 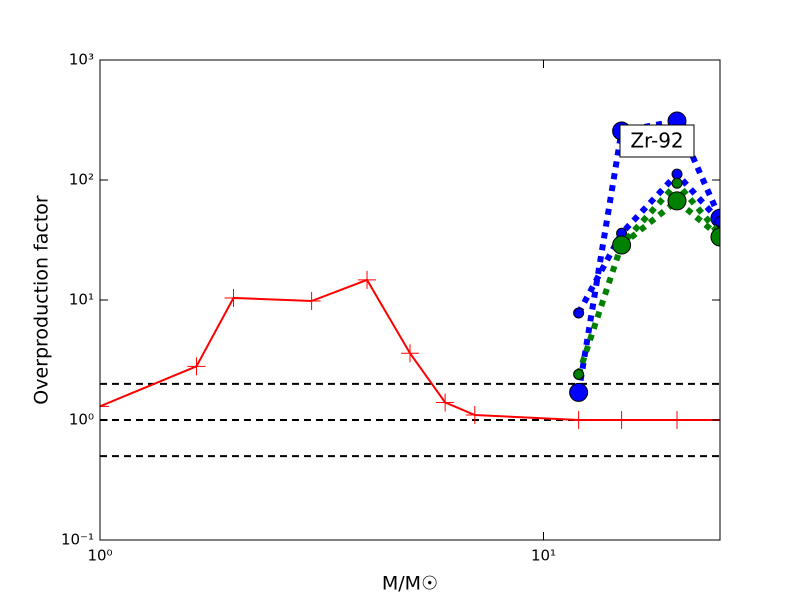 I want to click on annotation: Zr-92, so click(x=656, y=141).